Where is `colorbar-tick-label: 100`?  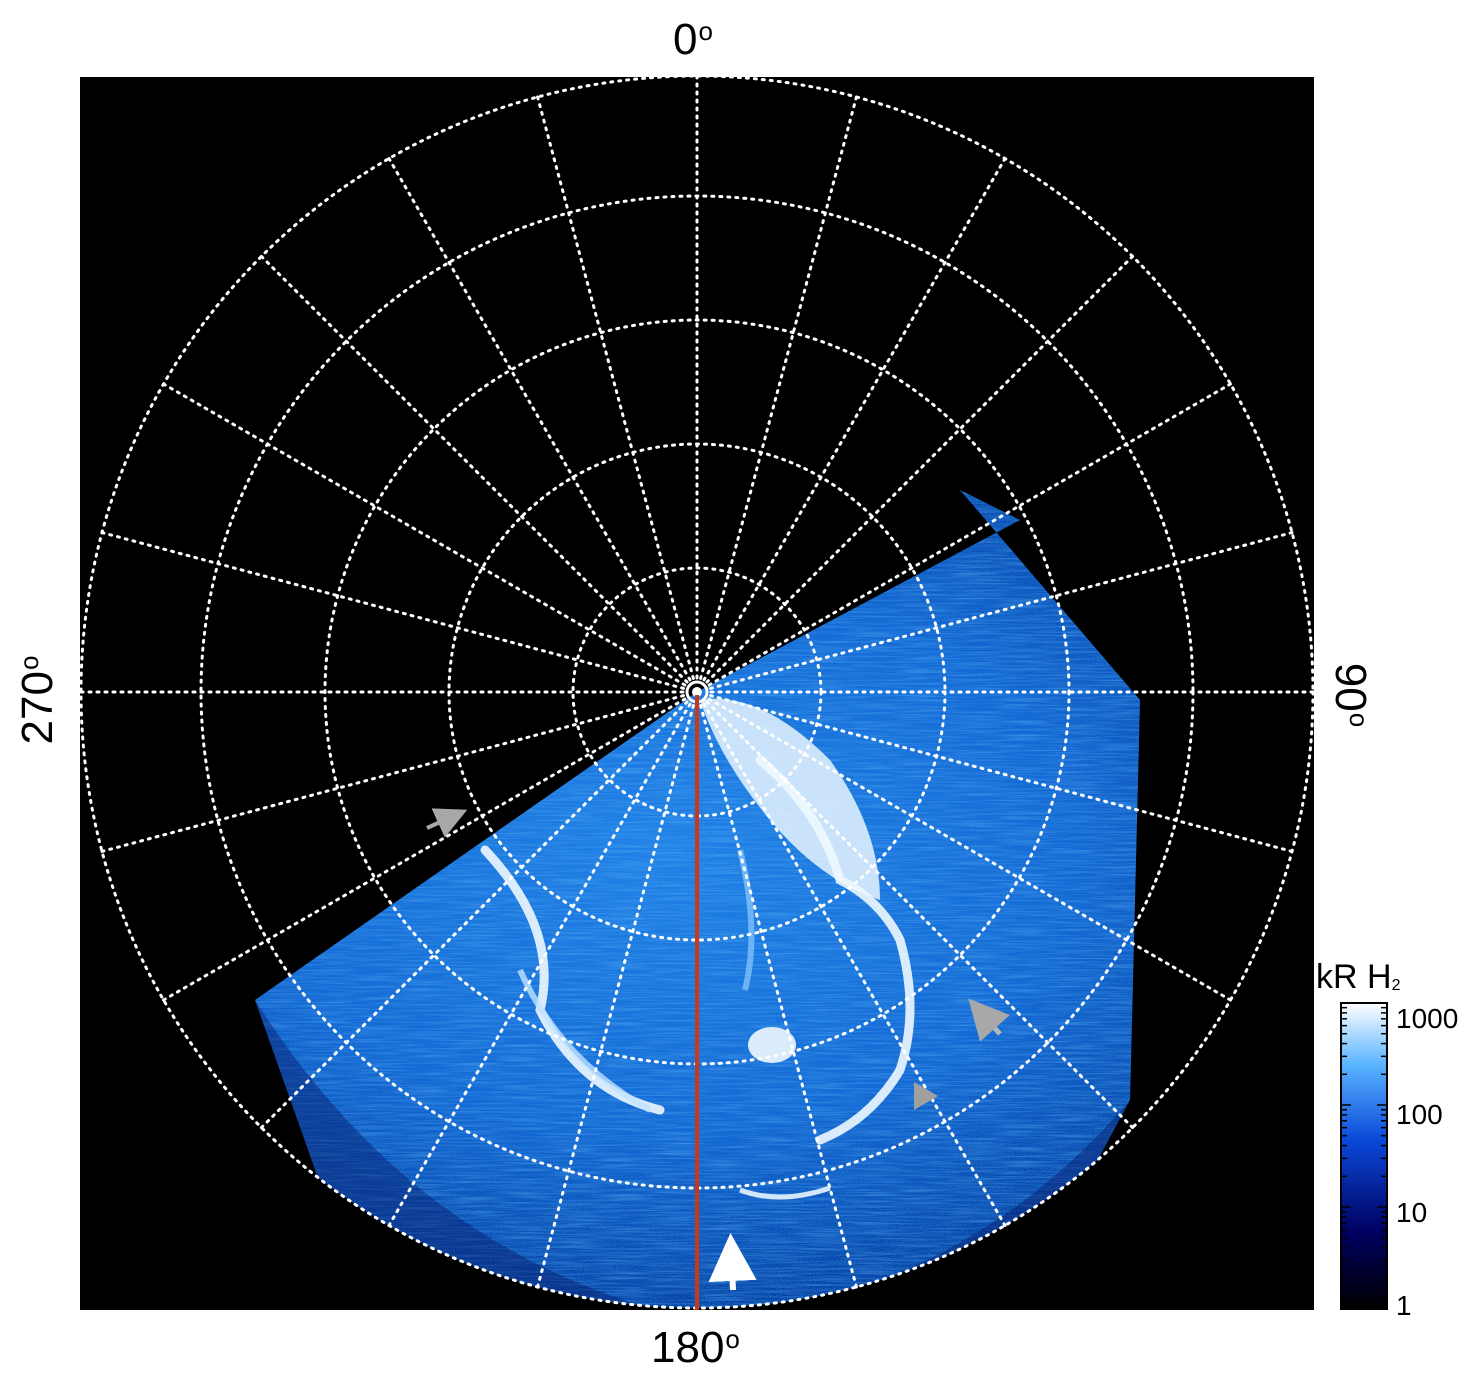
colorbar-tick-label: 100 is located at coordinates (1419, 1114).